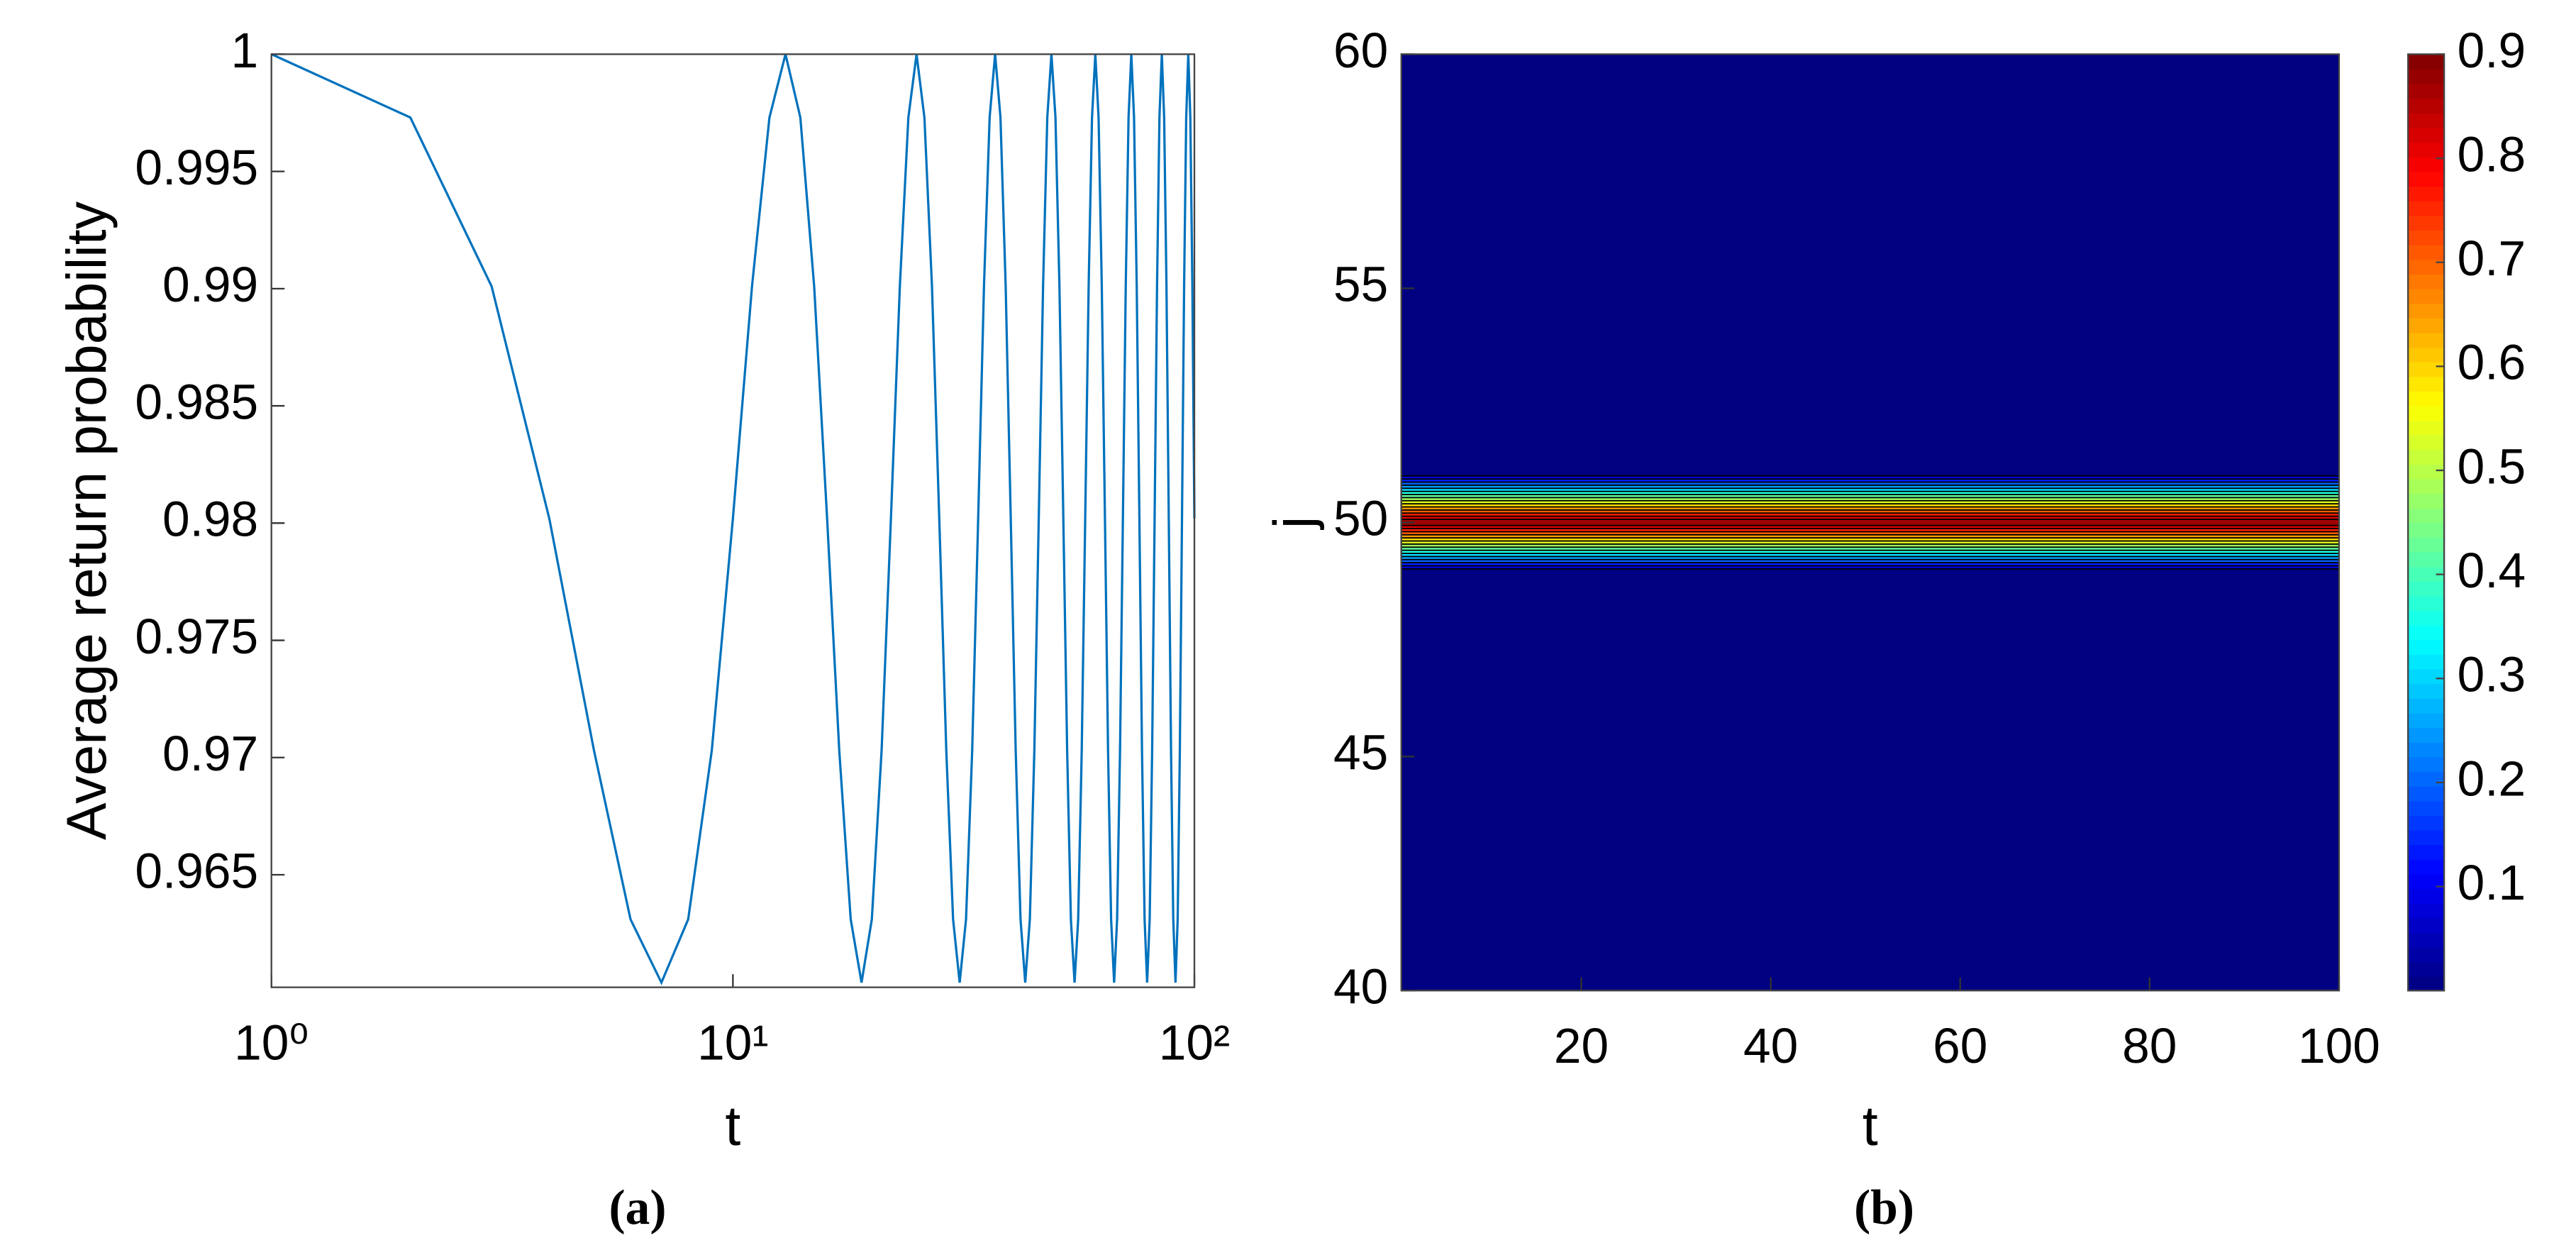  Describe the element at coordinates (196, 636) in the screenshot. I see `y-tick-label: 0.975` at that location.